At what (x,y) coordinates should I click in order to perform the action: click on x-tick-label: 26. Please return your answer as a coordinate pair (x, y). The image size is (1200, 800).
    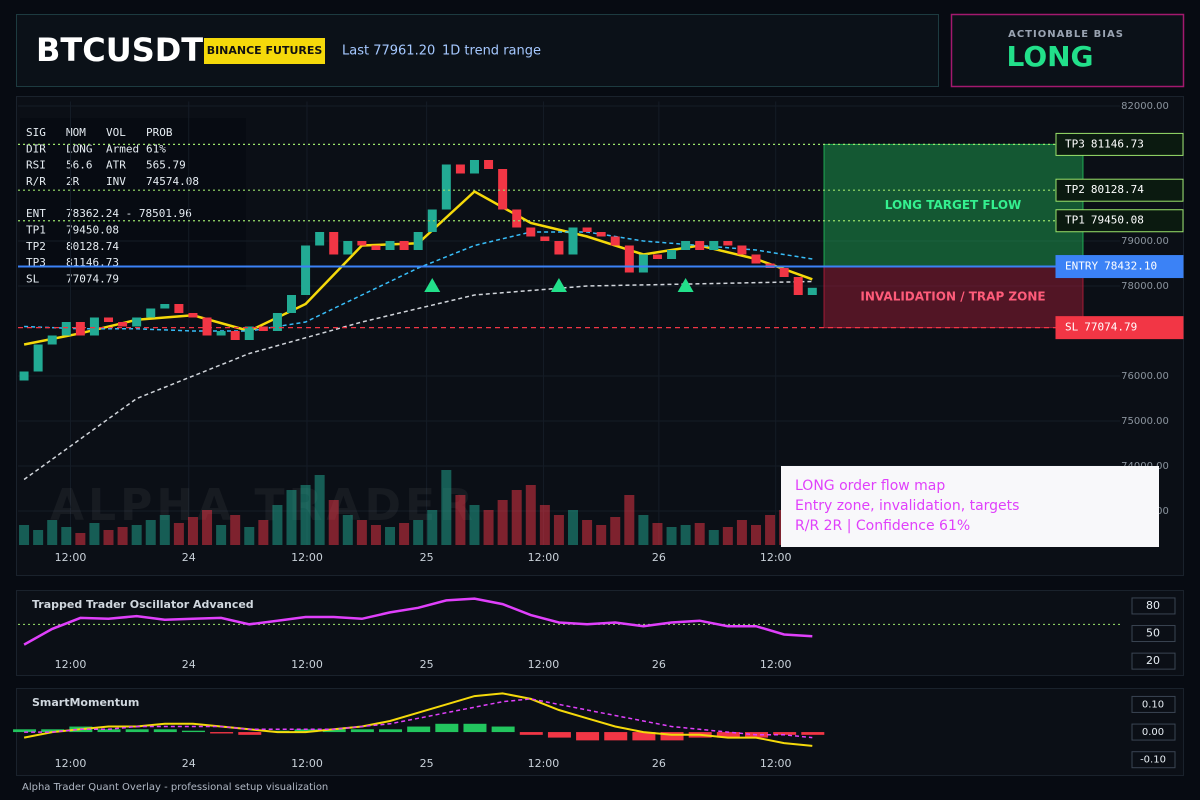
    Looking at the image, I should click on (659, 664).